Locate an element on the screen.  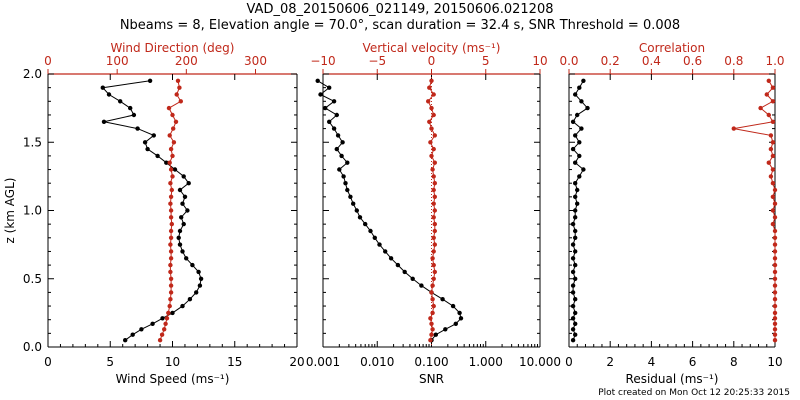
x-tick-label: 10 is located at coordinates (172, 362).